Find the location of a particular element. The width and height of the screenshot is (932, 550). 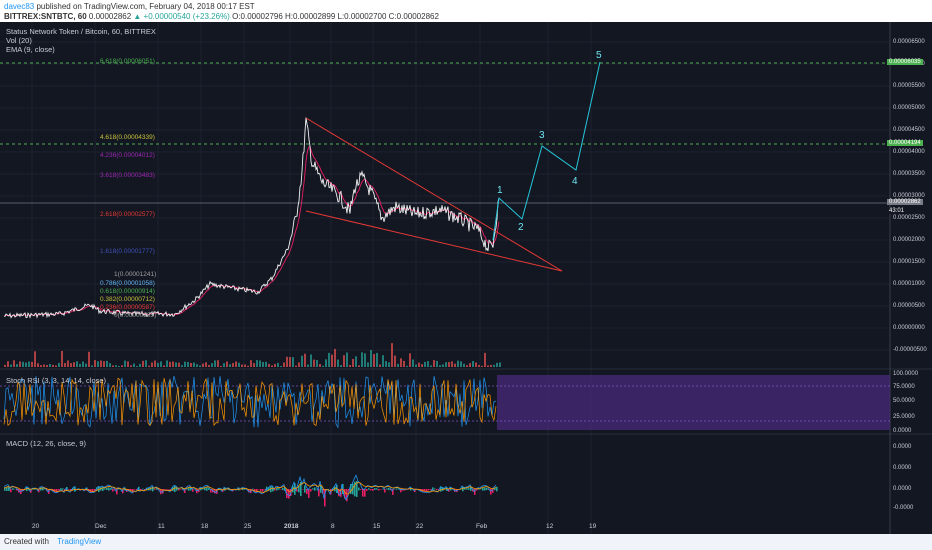

last-price-box: 0.00002862 is located at coordinates (905, 202).